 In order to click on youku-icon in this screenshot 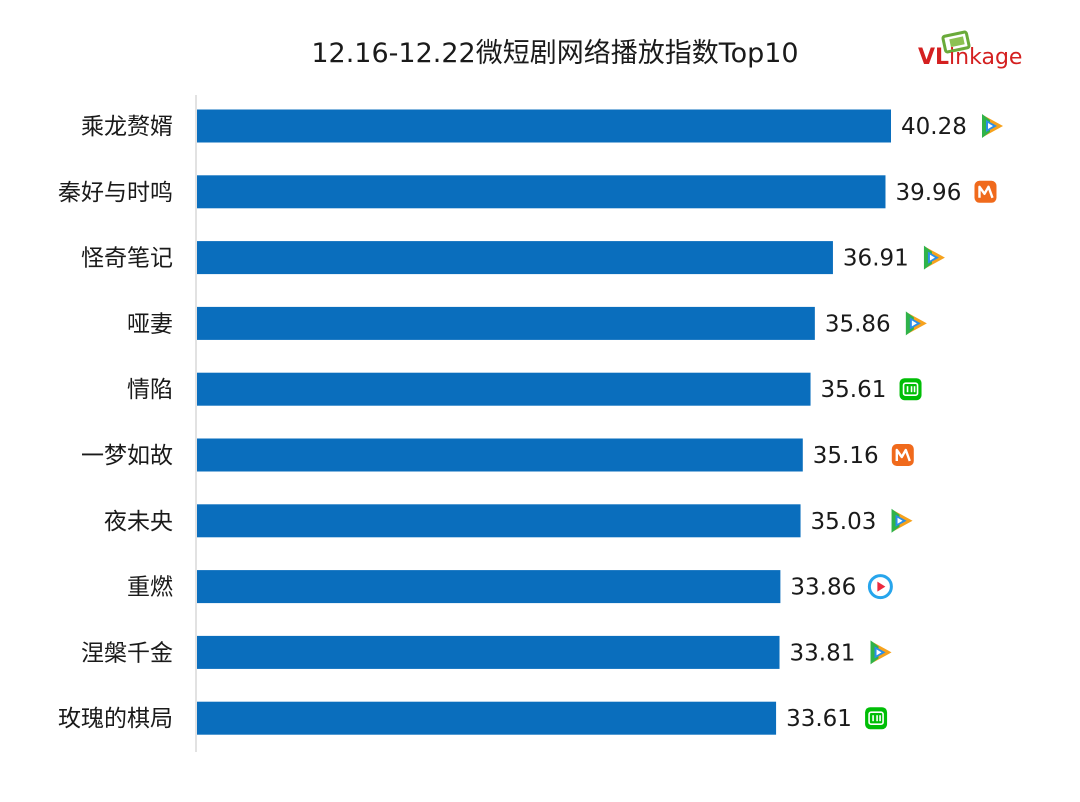, I will do `click(880, 587)`.